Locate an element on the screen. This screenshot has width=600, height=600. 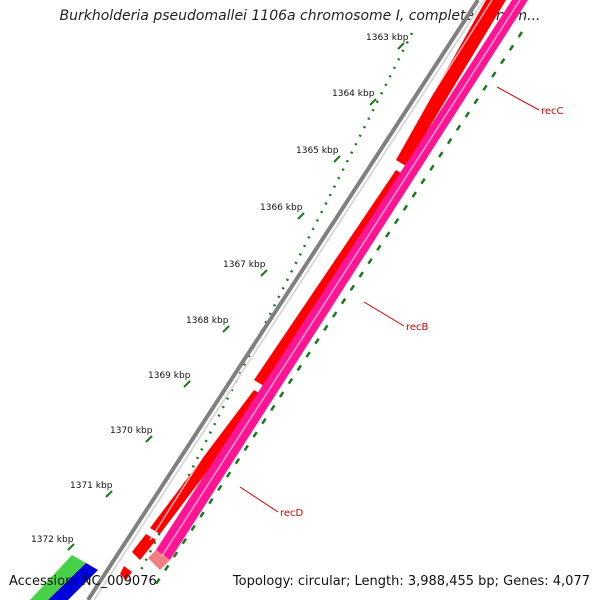
tick-label: 1367 kbp is located at coordinates (244, 265).